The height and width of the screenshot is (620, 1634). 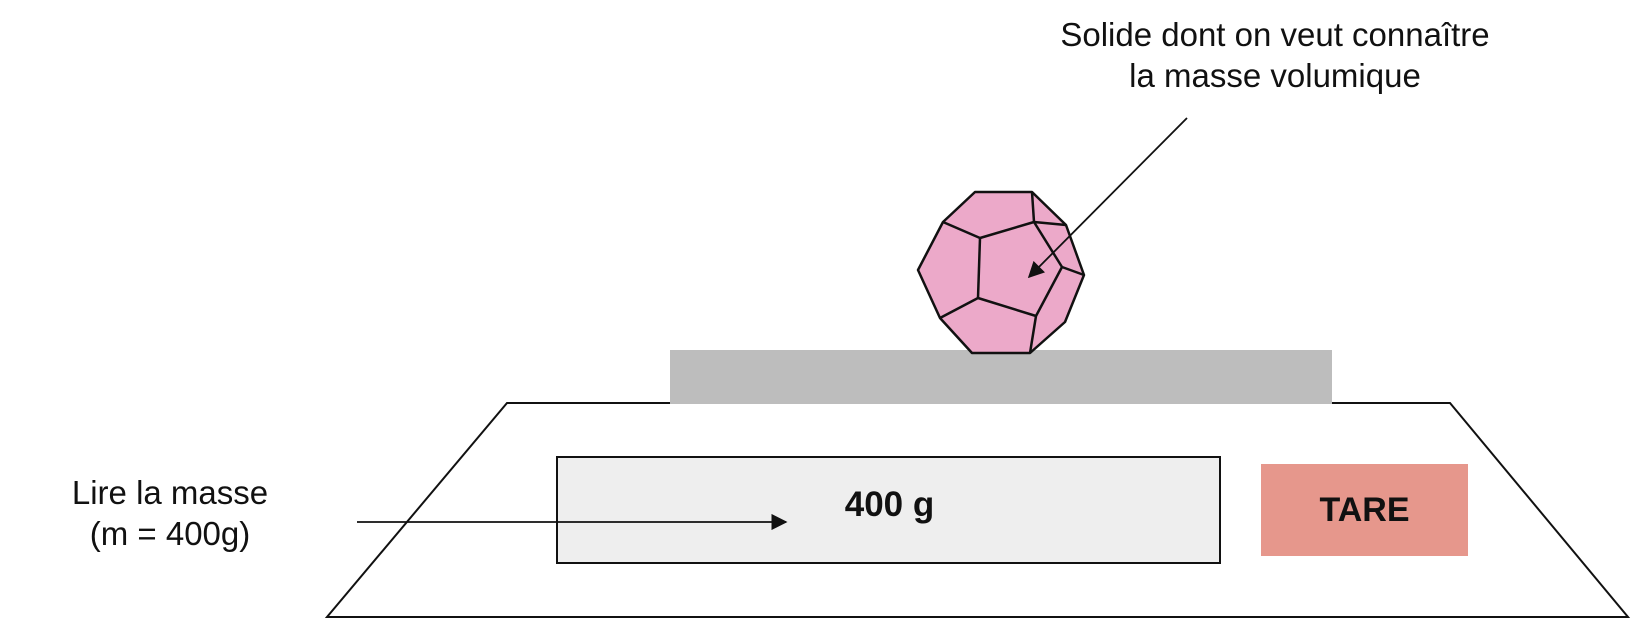 I want to click on tare-button: TARE, so click(x=1364, y=510).